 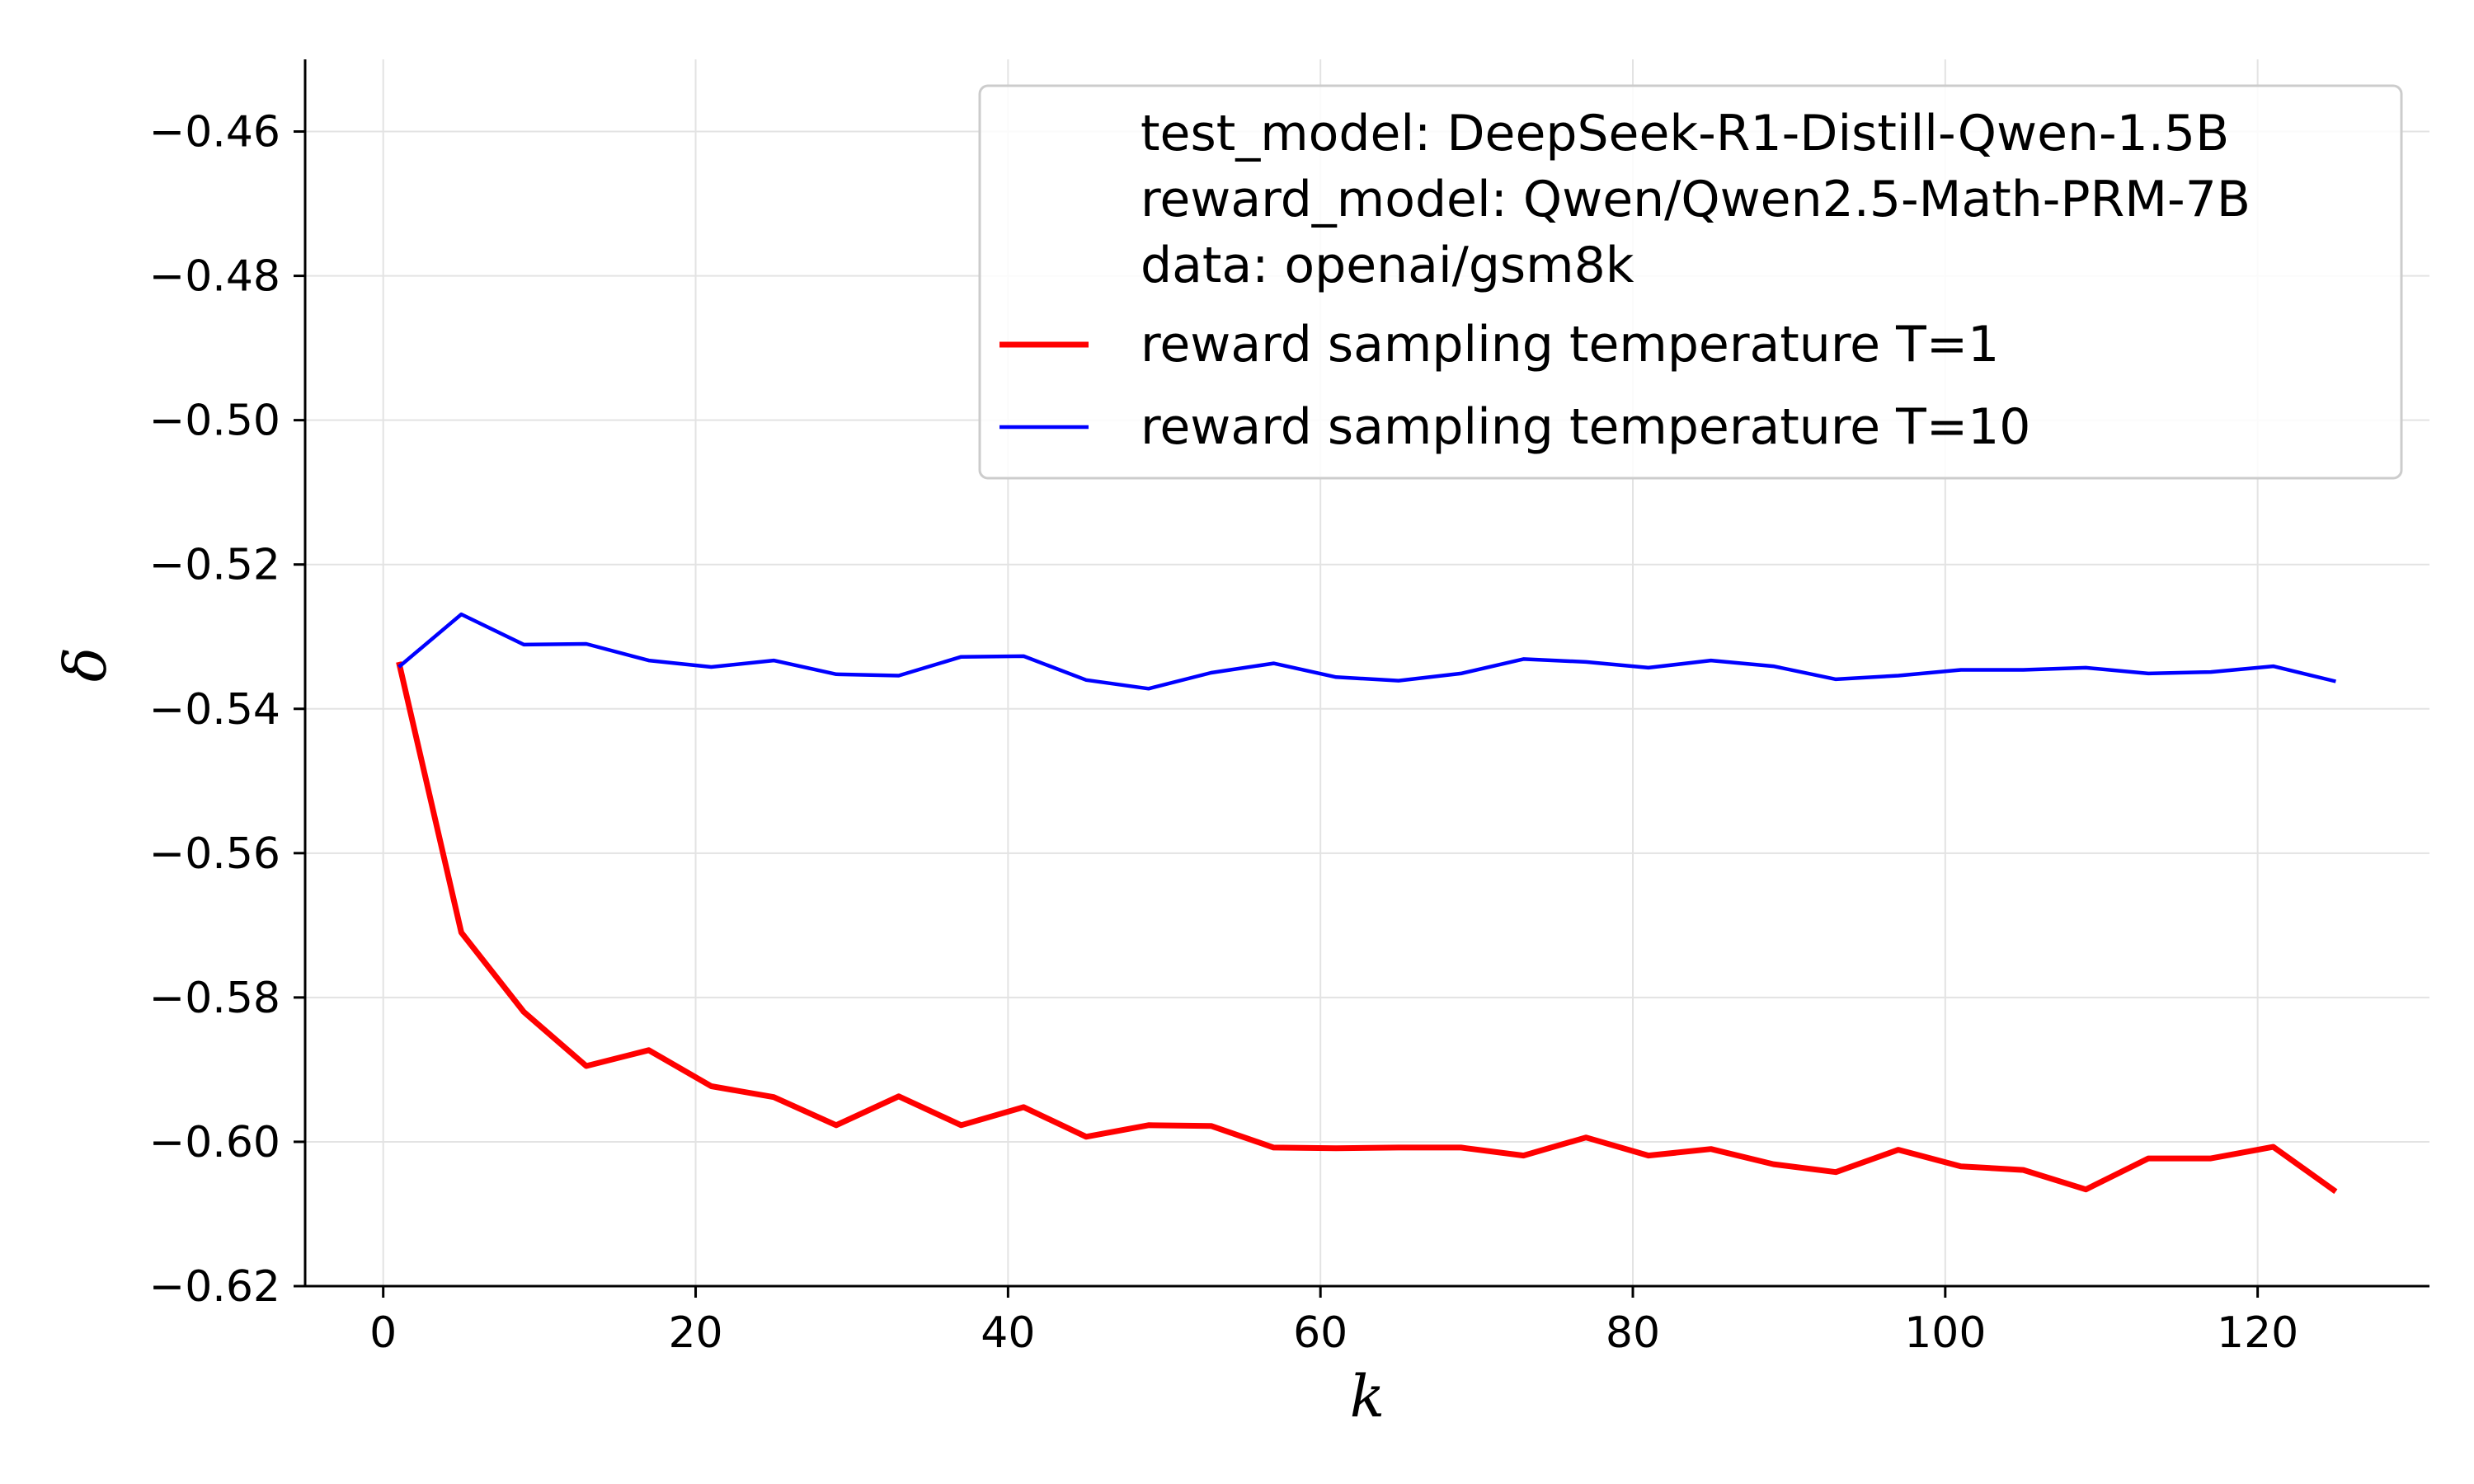 What do you see at coordinates (214, 1142) in the screenshot?
I see `y-tick-label: −0.60` at bounding box center [214, 1142].